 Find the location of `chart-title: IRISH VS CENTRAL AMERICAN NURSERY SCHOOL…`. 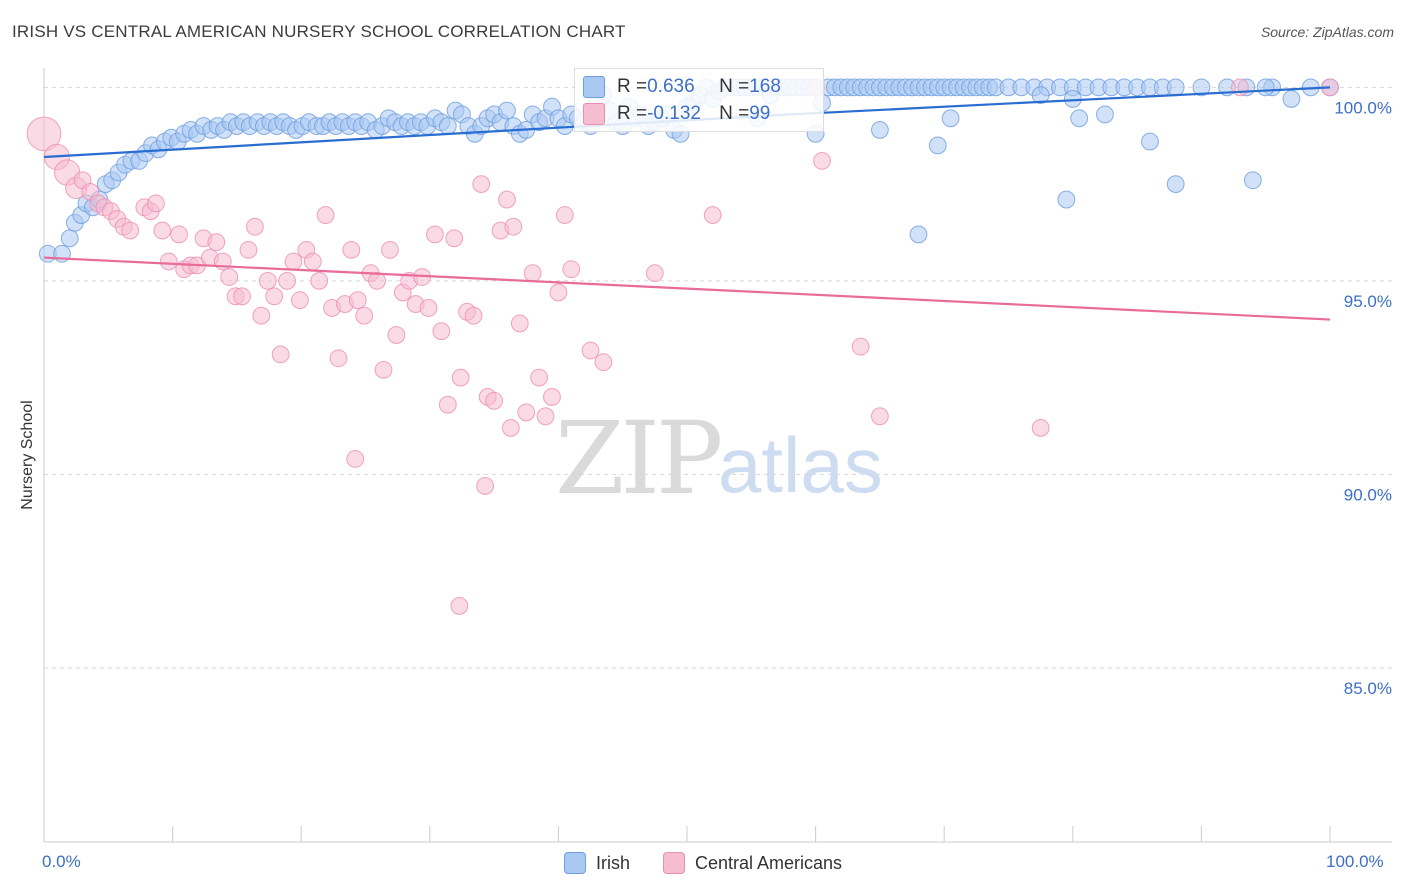

chart-title: IRISH VS CENTRAL AMERICAN NURSERY SCHOOL… is located at coordinates (319, 31).